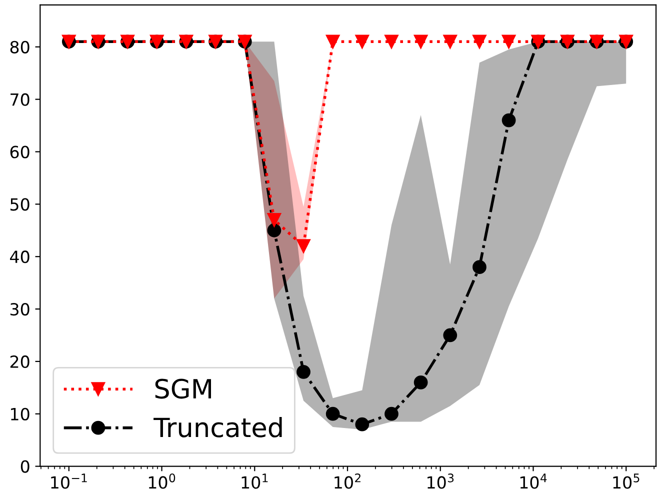  What do you see at coordinates (25, 466) in the screenshot?
I see `y-tick-label: 0` at bounding box center [25, 466].